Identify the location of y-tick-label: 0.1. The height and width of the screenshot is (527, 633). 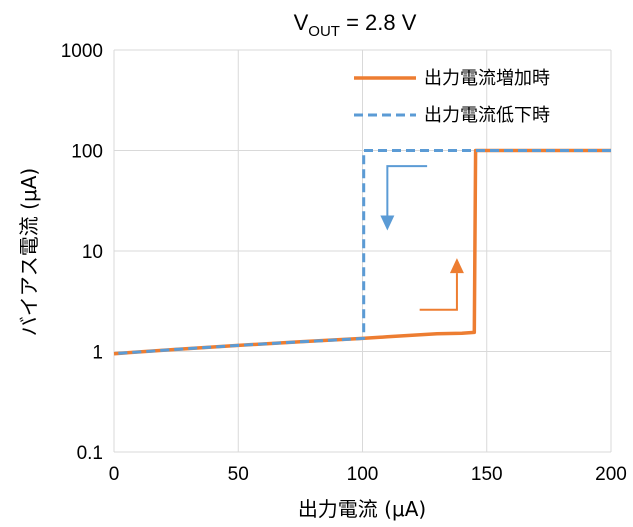
(90, 453).